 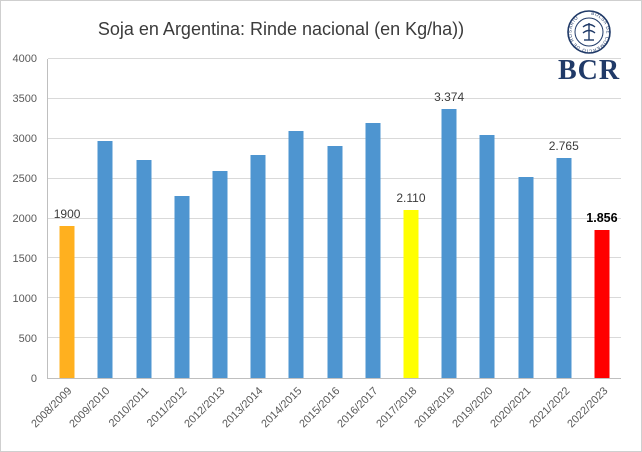 I want to click on bar-slot: 3.374, so click(x=449, y=218).